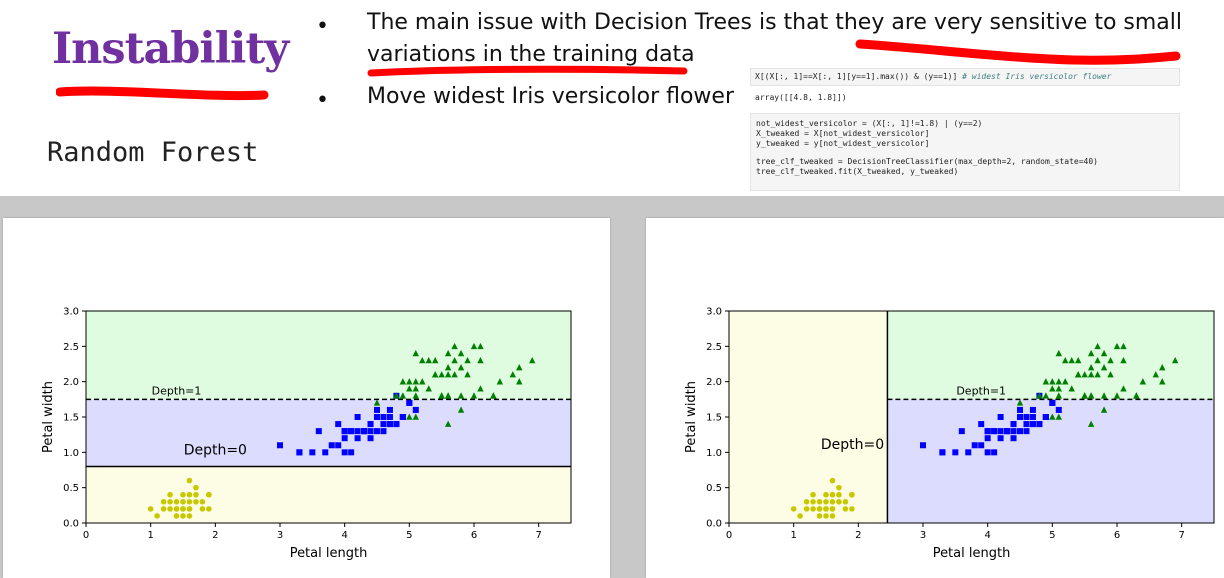 Image resolution: width=1224 pixels, height=578 pixels. Describe the element at coordinates (71, 382) in the screenshot. I see `y-tick-label: 2.0` at that location.